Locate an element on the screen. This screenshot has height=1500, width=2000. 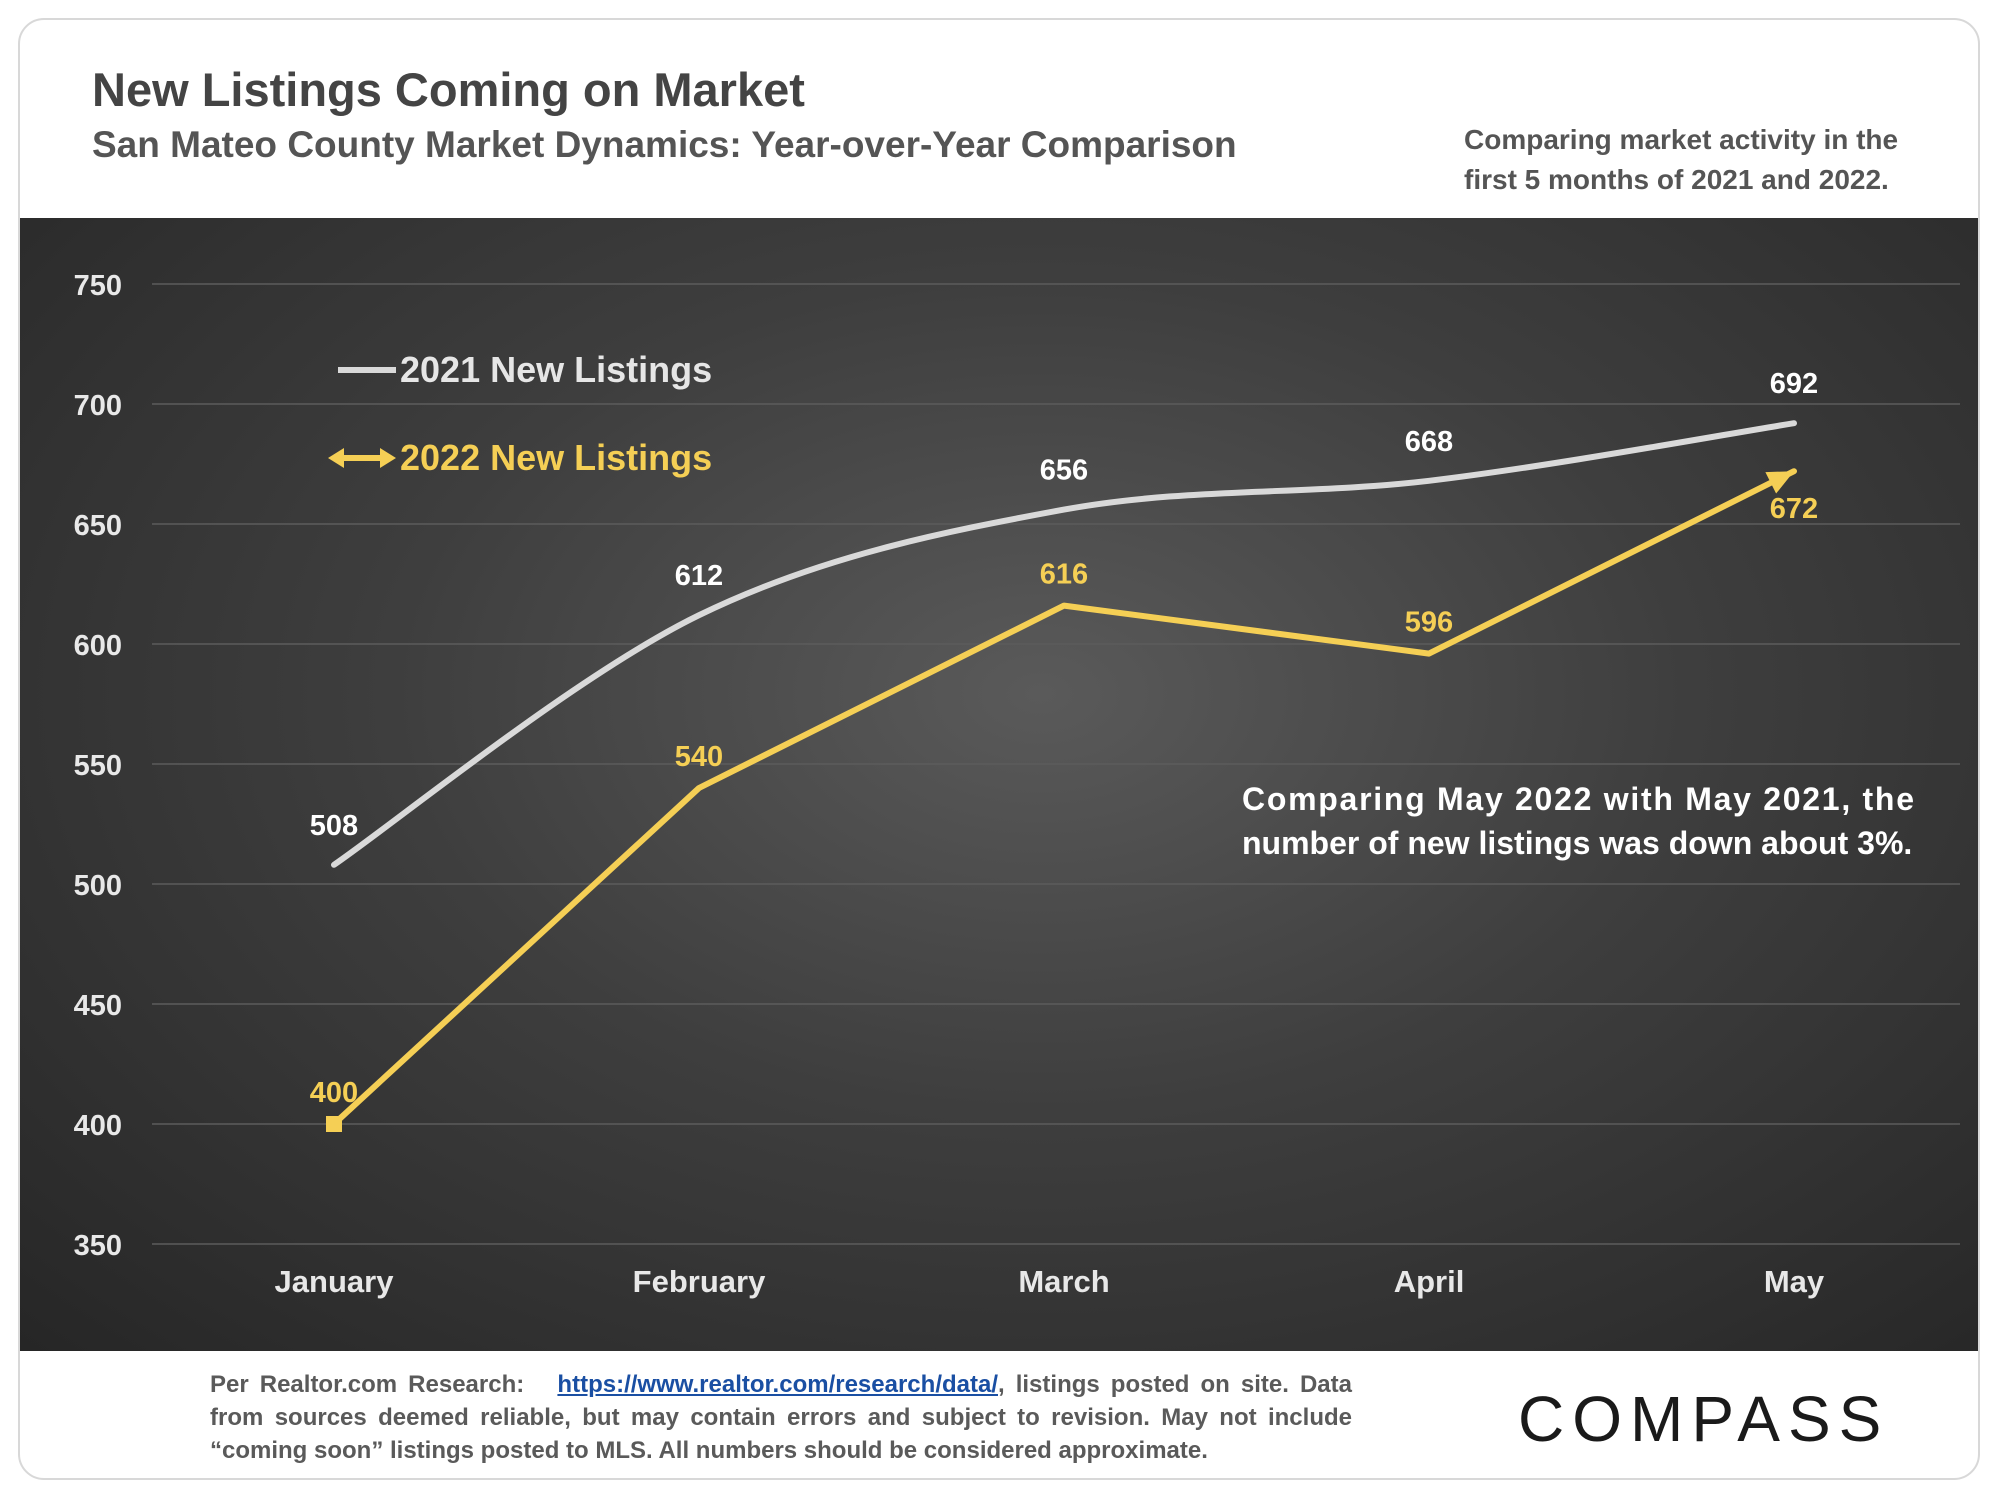
y-tick-label: 550 is located at coordinates (98, 766).